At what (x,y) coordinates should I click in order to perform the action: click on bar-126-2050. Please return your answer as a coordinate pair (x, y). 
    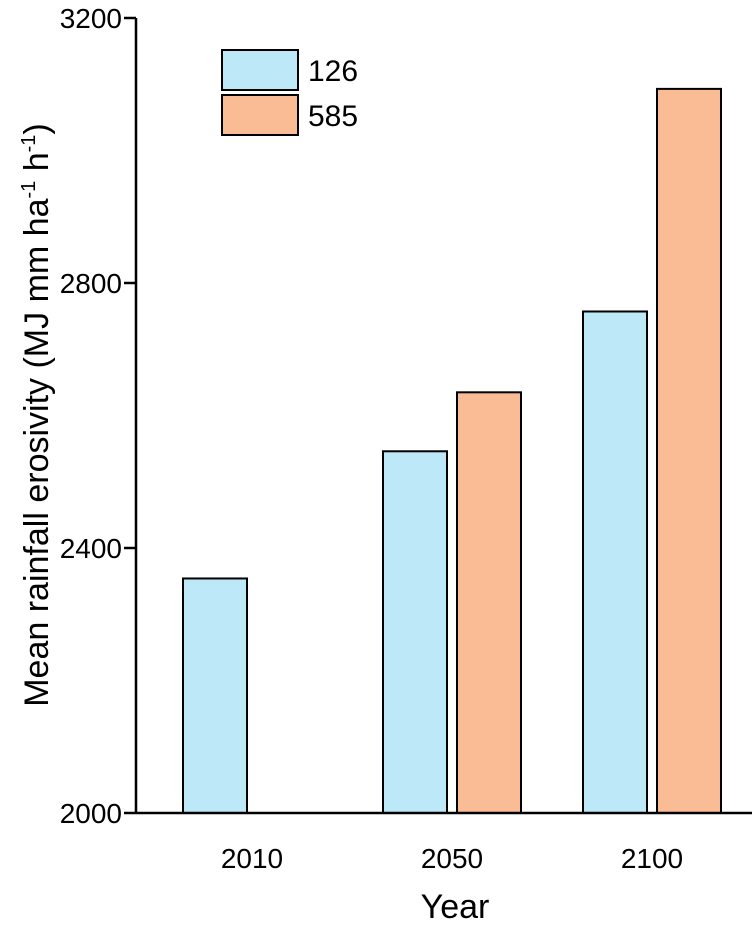
    Looking at the image, I should click on (415, 632).